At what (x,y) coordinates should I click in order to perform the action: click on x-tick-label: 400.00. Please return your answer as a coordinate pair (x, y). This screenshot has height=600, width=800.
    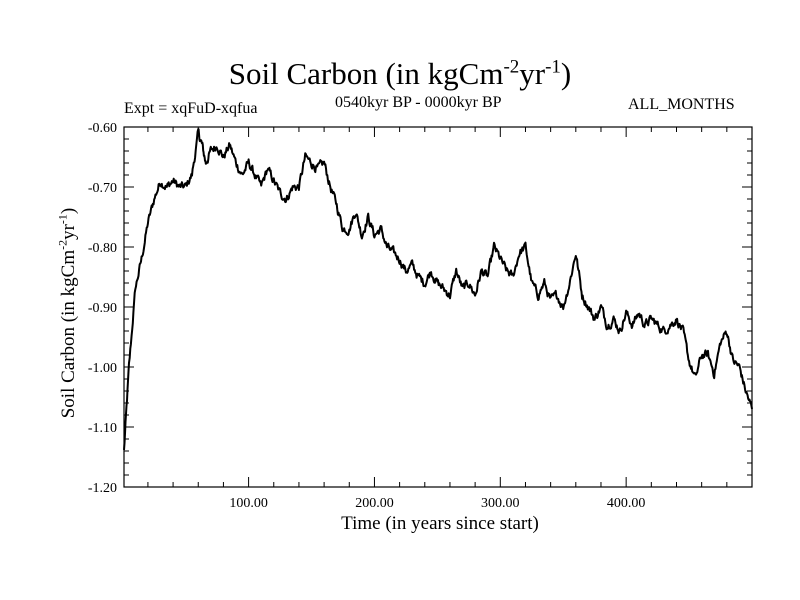
    Looking at the image, I should click on (626, 503).